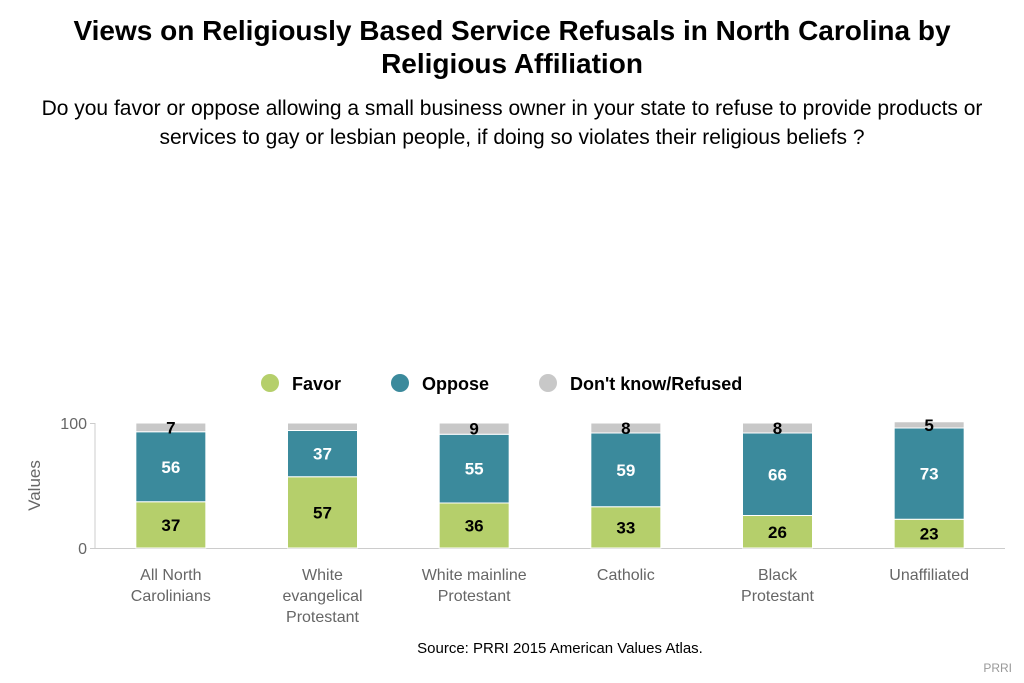  What do you see at coordinates (322, 575) in the screenshot?
I see `category-label: White` at bounding box center [322, 575].